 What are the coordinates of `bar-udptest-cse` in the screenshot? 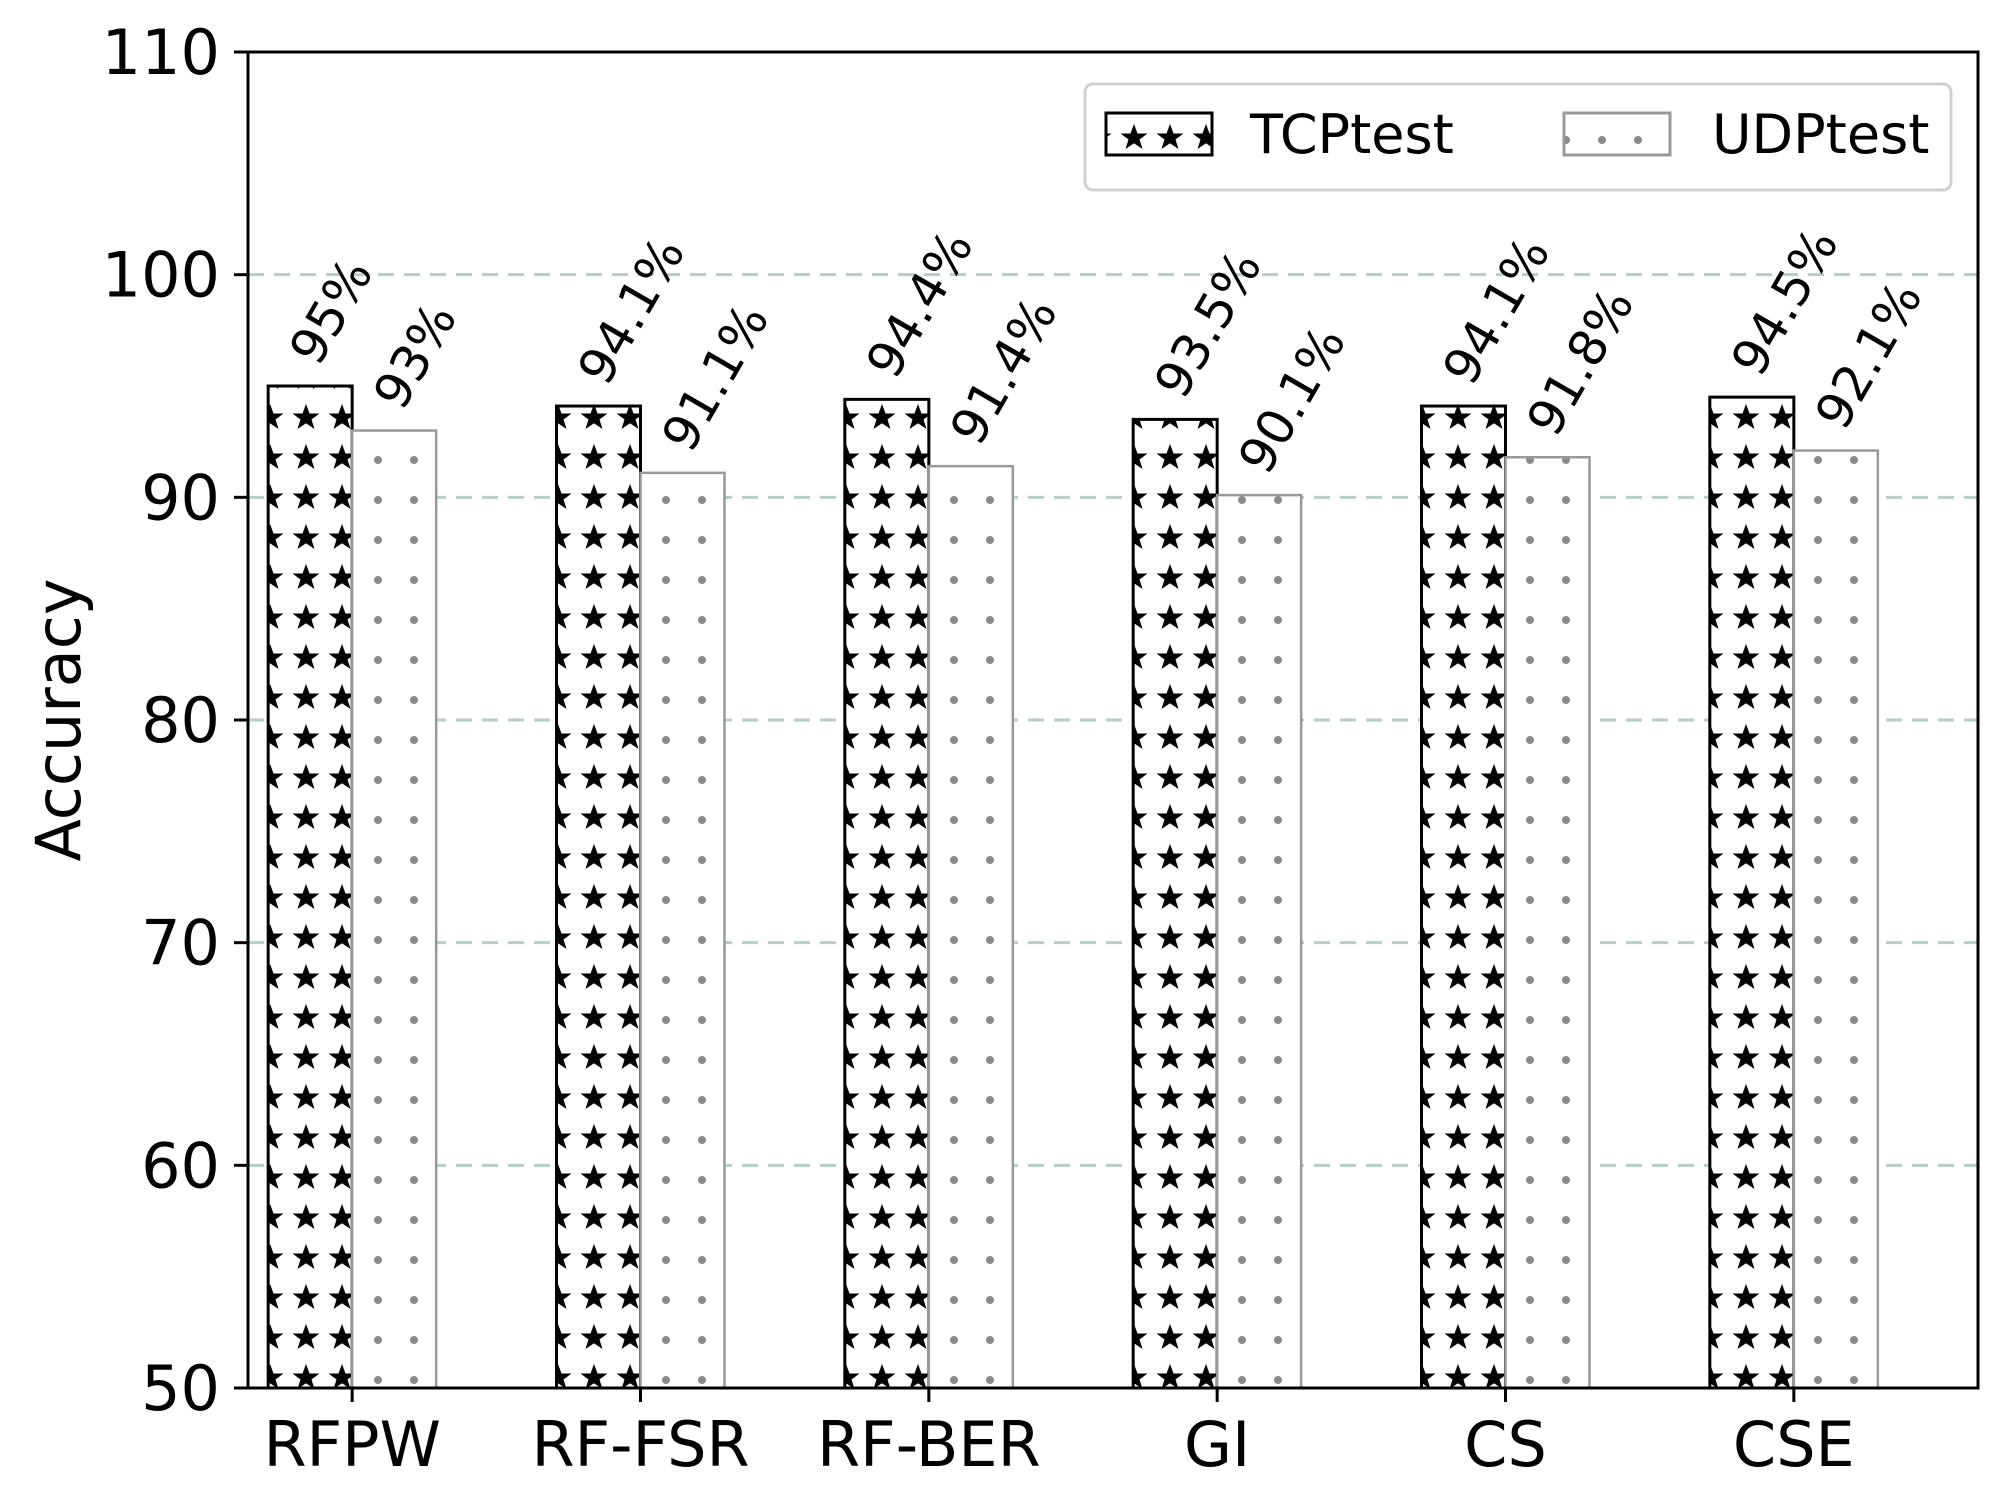 It's located at (1836, 919).